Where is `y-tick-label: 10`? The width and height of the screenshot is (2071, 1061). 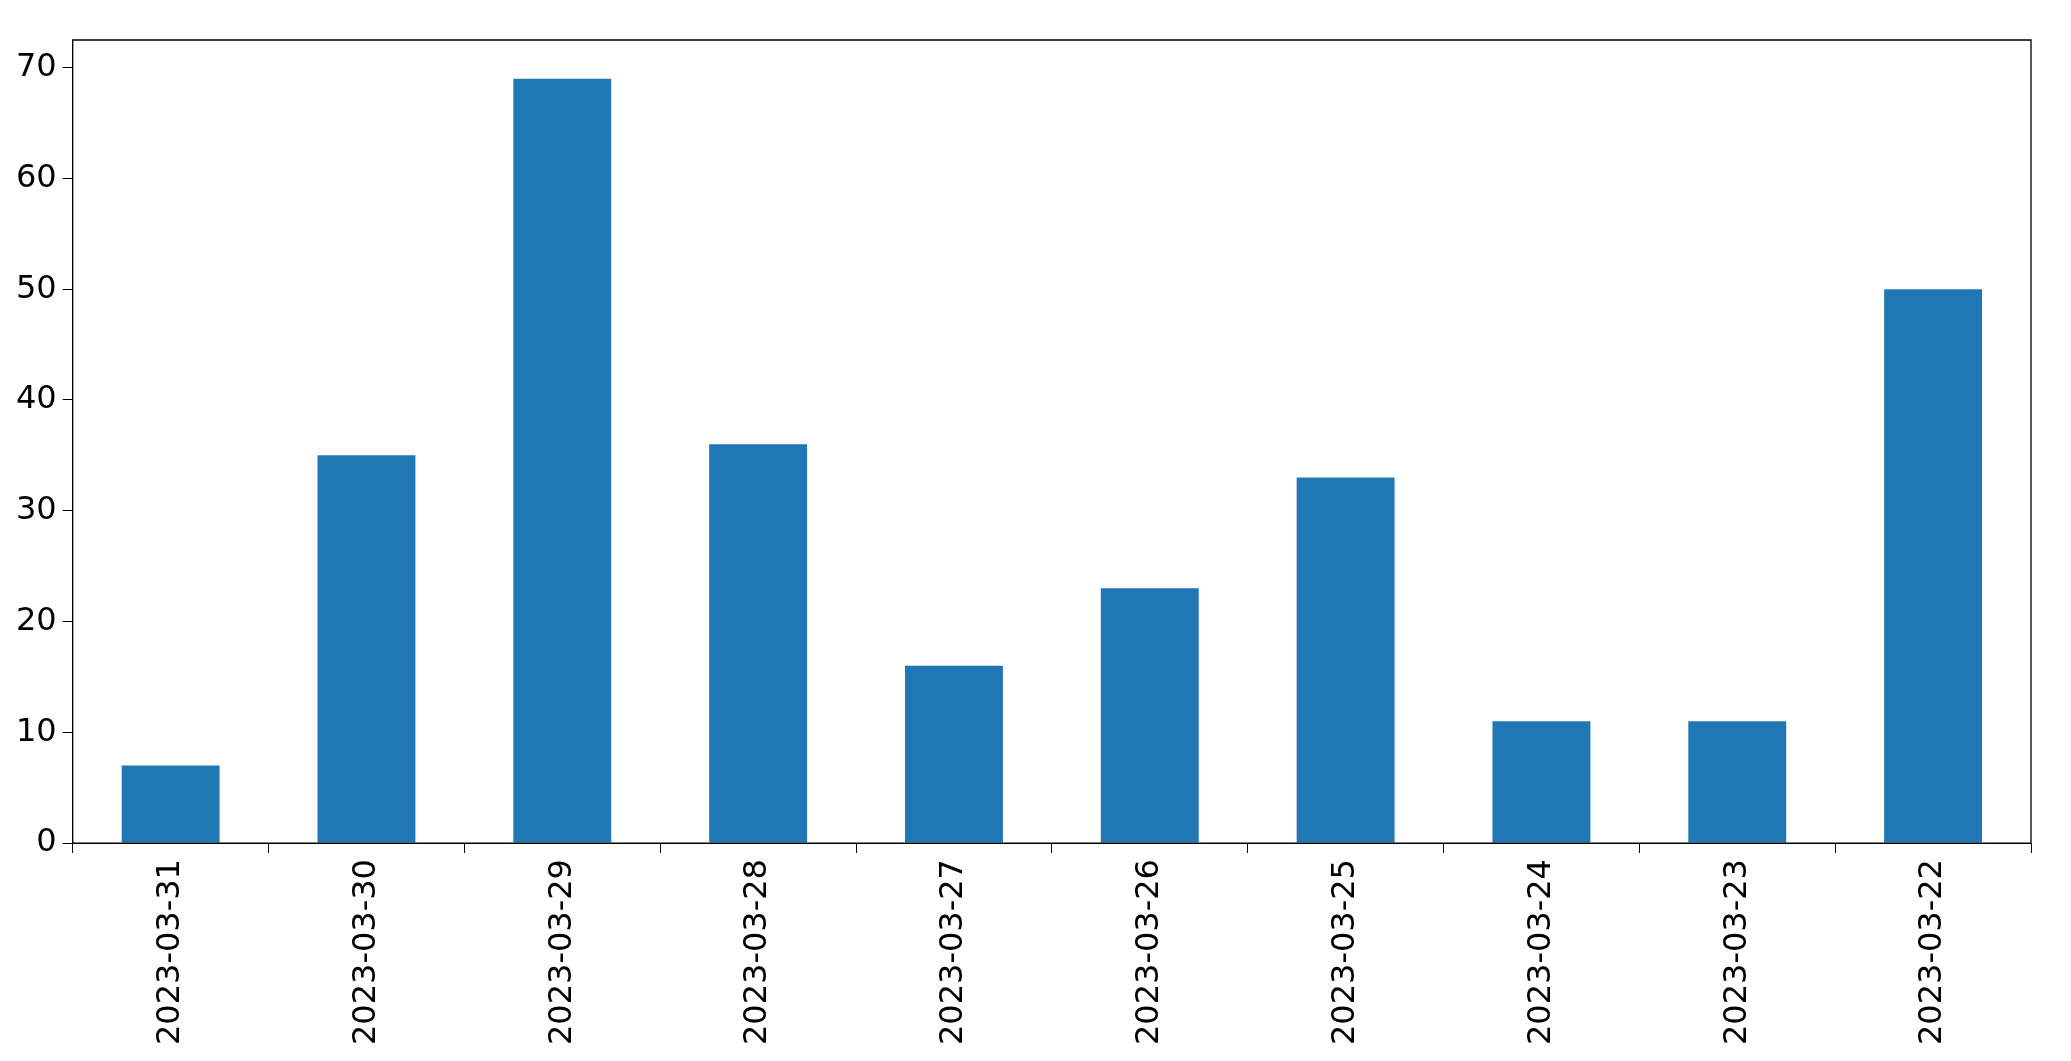 y-tick-label: 10 is located at coordinates (36, 729).